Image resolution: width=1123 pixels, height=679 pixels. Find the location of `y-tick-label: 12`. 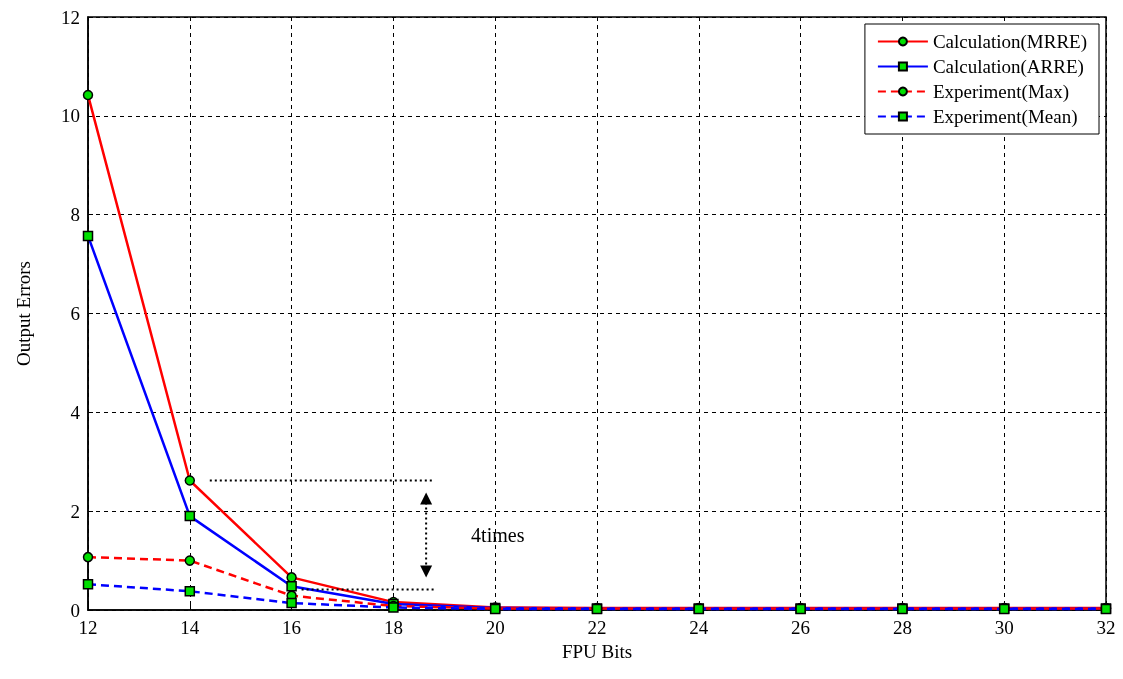

y-tick-label: 12 is located at coordinates (70, 17).